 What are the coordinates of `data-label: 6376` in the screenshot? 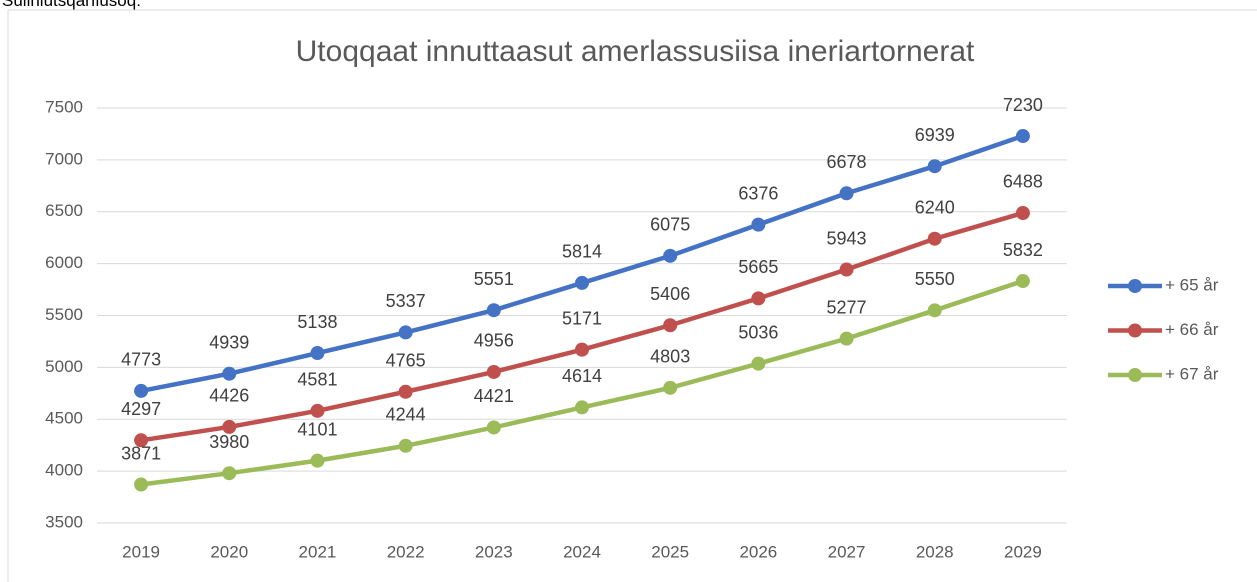 It's located at (758, 193).